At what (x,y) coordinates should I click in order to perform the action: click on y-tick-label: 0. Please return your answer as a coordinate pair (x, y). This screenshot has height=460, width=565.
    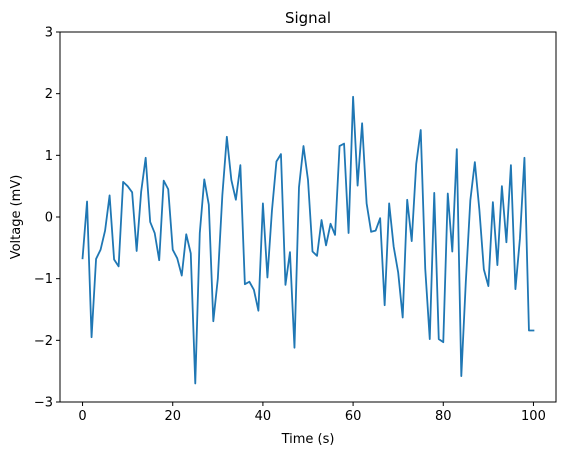
    Looking at the image, I should click on (49, 218).